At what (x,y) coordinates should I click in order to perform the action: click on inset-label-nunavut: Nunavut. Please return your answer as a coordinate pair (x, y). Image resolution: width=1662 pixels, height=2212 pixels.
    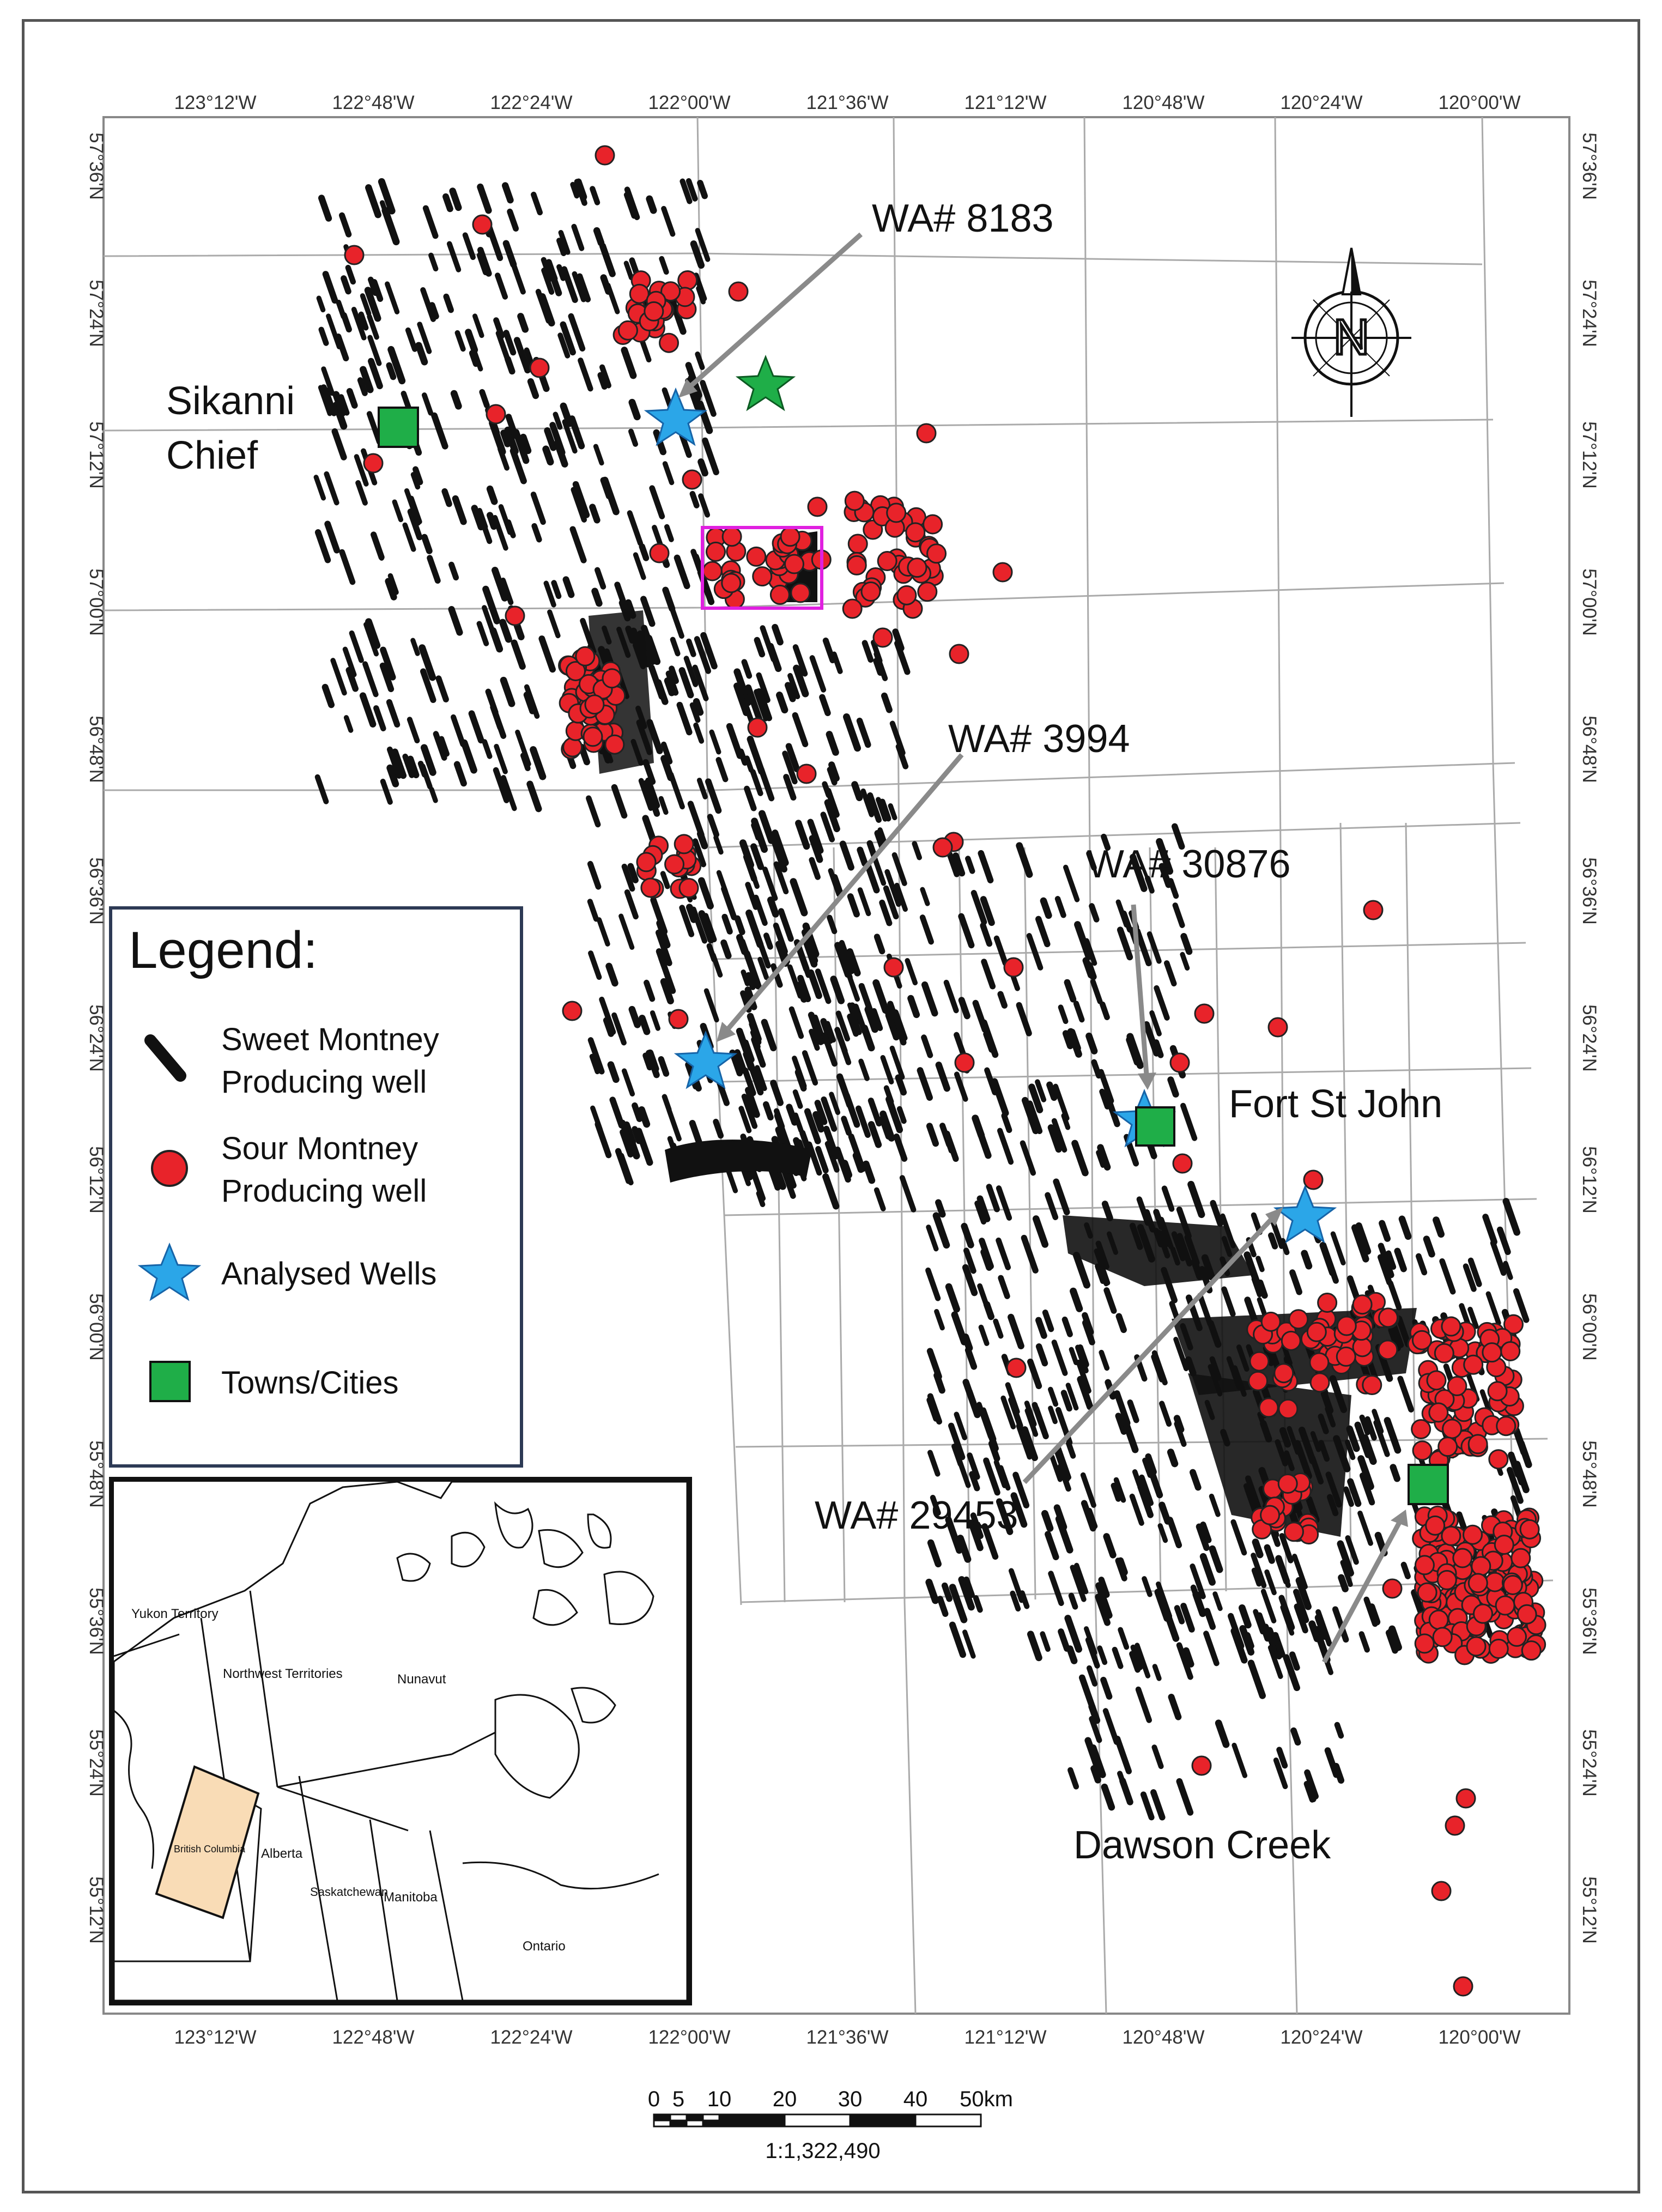
    Looking at the image, I should click on (421, 1680).